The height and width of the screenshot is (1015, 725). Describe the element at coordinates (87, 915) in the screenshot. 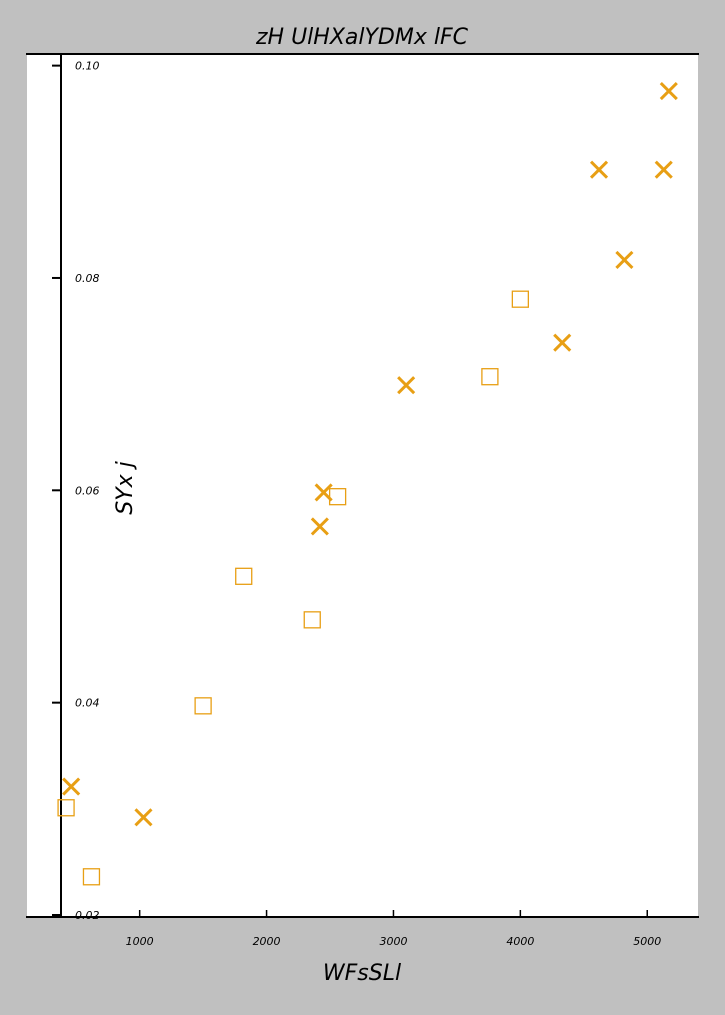

I see `y-tick-label: 0.02` at that location.